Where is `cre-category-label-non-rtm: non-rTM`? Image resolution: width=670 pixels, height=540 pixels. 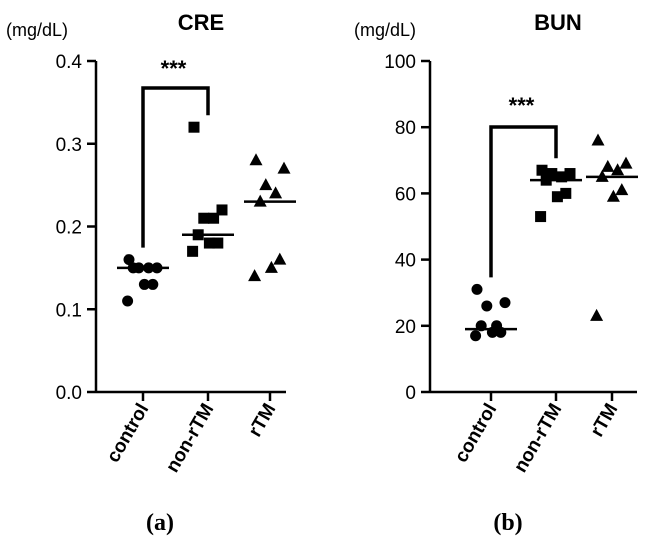
cre-category-label-non-rtm: non-rTM is located at coordinates (190, 438).